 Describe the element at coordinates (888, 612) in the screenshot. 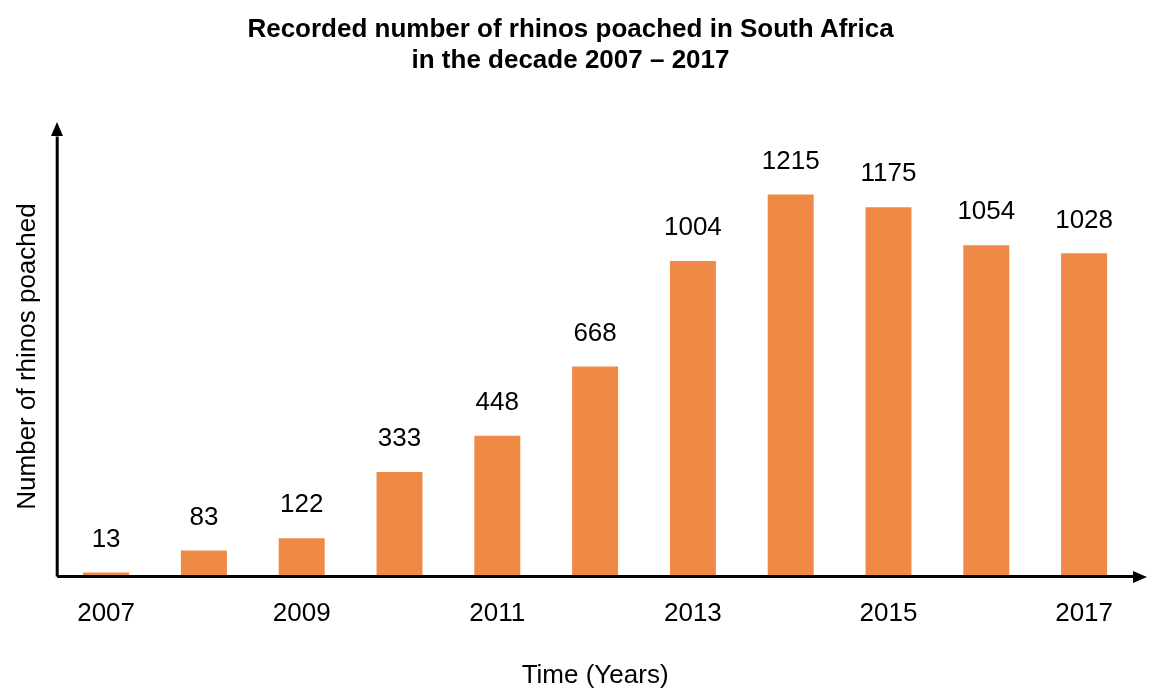

I see `x-tick-label: 2015` at that location.